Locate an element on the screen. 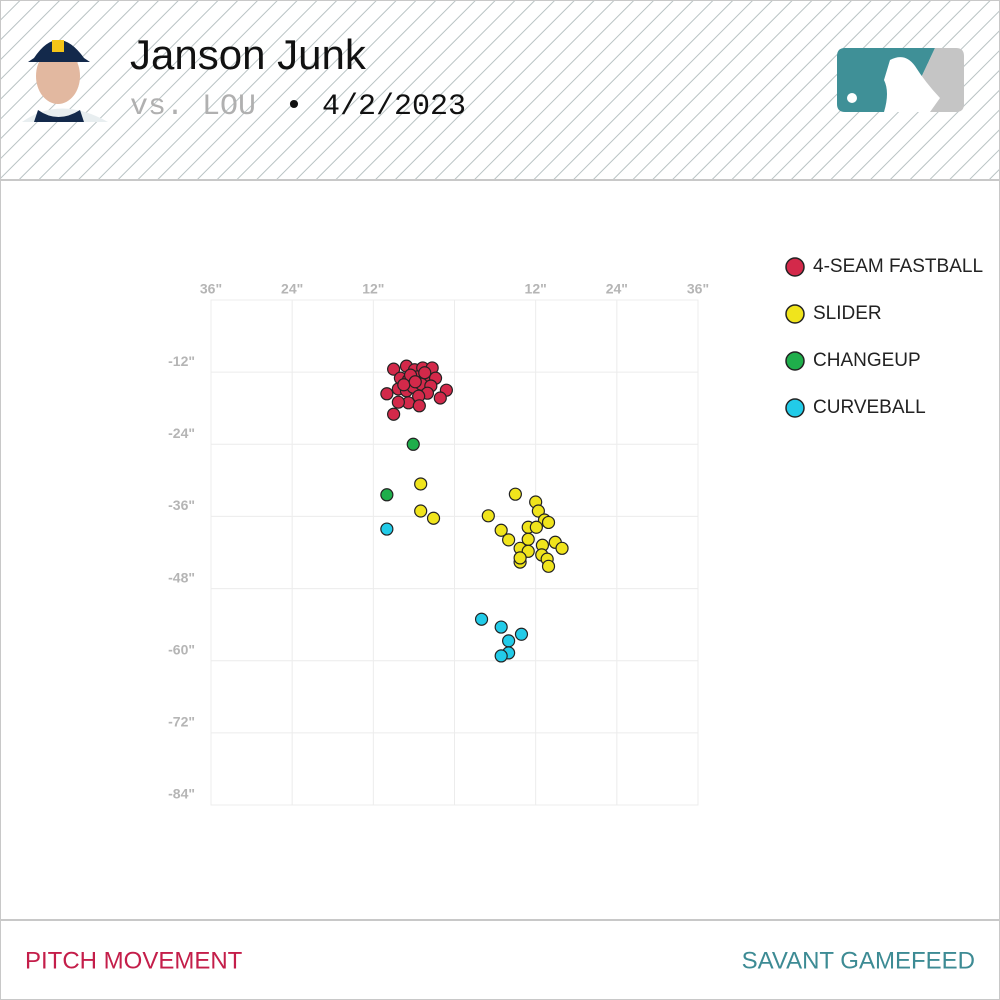  legend-label: CURVEBALL is located at coordinates (869, 407).